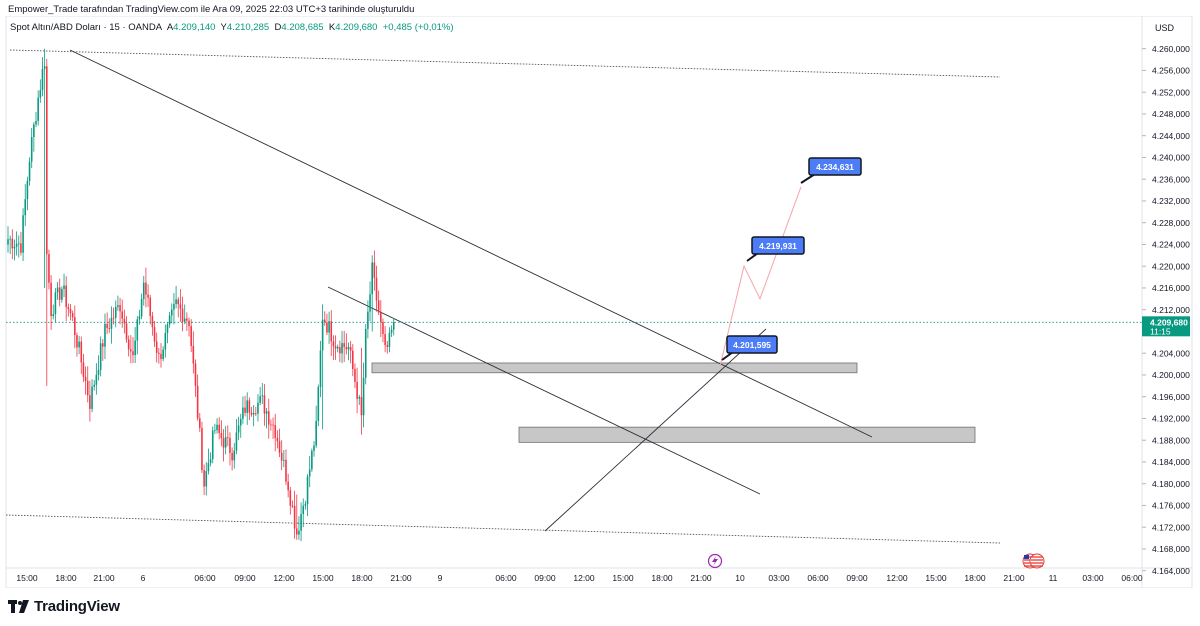  I want to click on price-tick-label: 4.200,000, so click(1171, 375).